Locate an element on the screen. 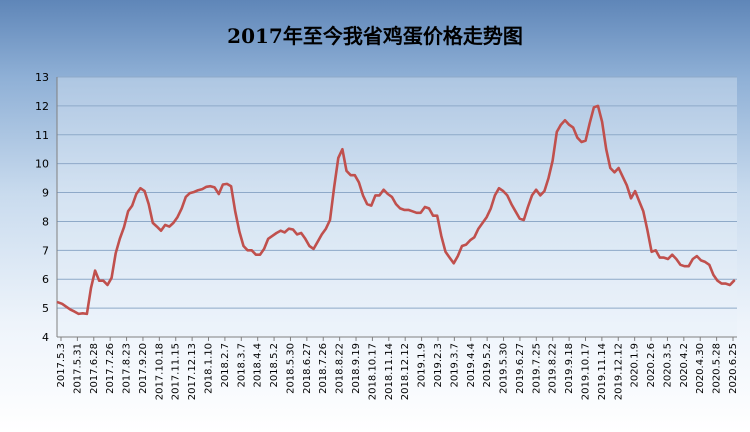 The image size is (750, 432). x-tick-label: 2019.4.4 is located at coordinates (471, 365).